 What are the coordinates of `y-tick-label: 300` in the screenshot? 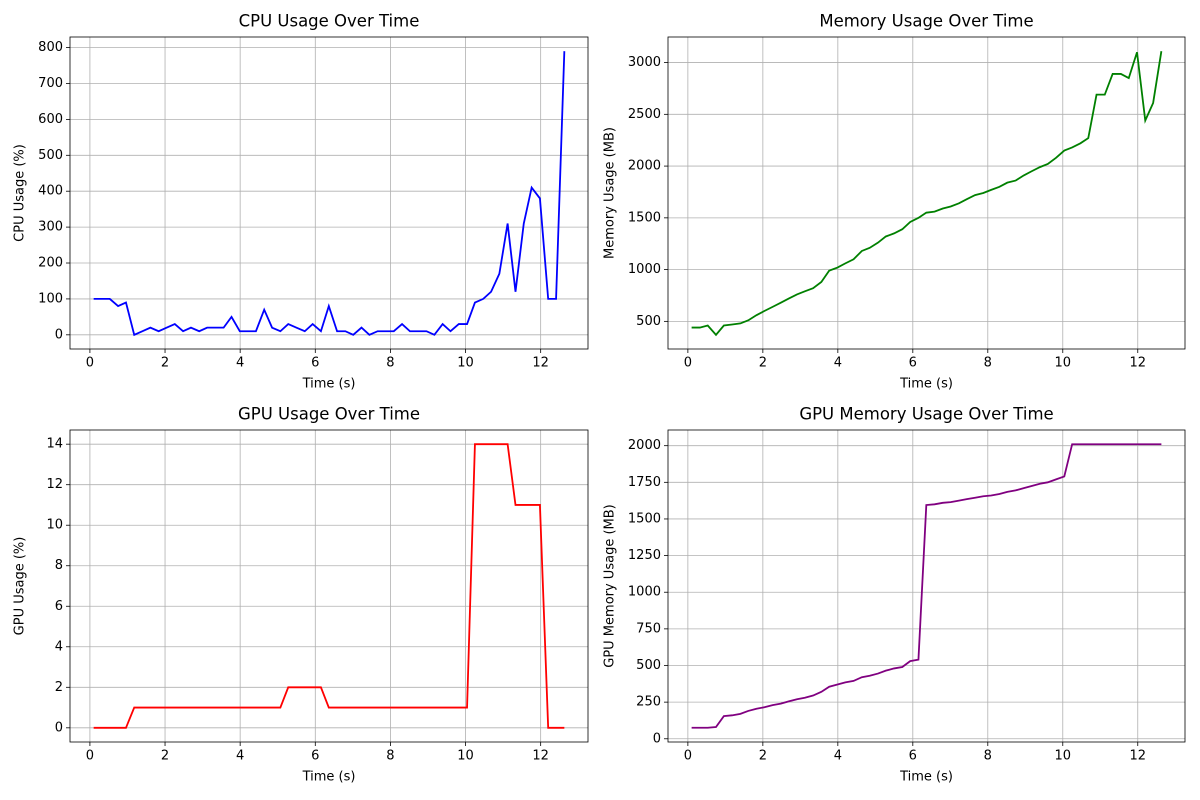 It's located at (50, 227).